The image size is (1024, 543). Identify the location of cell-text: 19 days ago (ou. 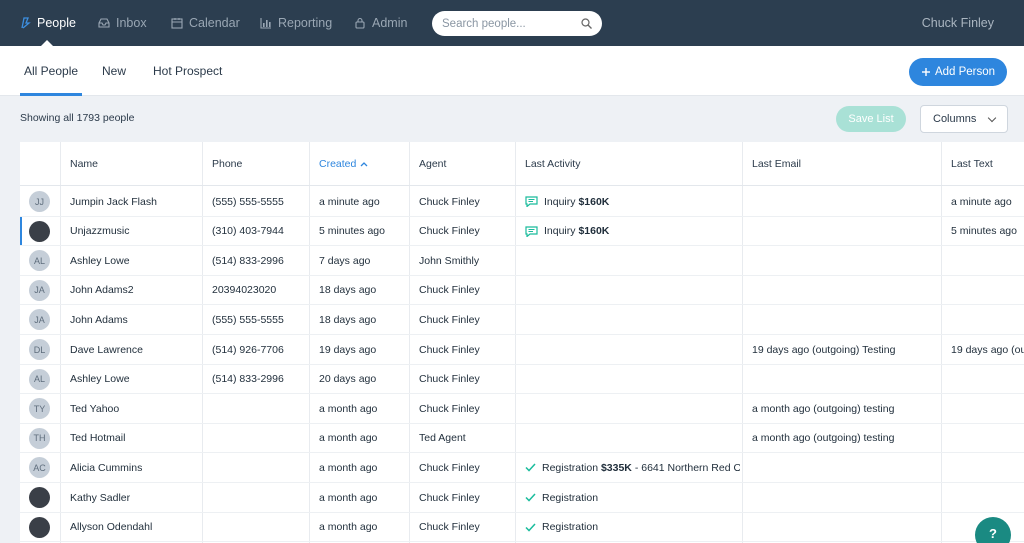
(987, 349).